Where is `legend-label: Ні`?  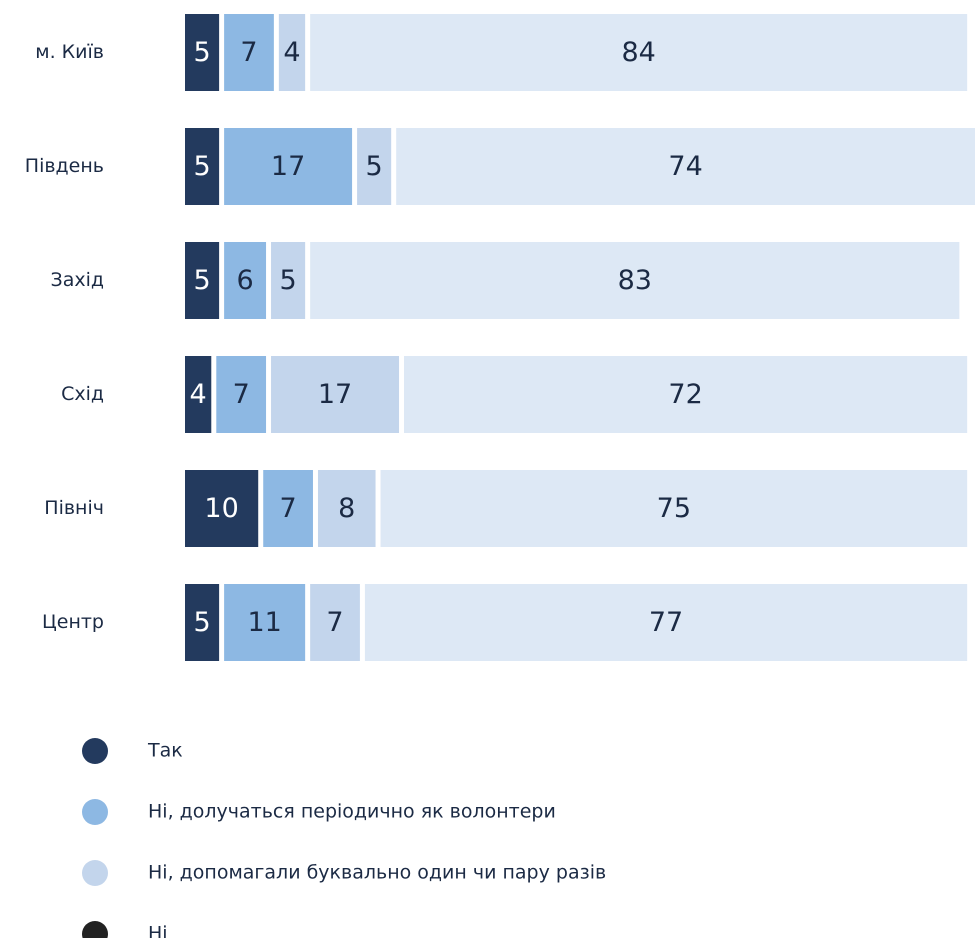
legend-label: Ні is located at coordinates (158, 930).